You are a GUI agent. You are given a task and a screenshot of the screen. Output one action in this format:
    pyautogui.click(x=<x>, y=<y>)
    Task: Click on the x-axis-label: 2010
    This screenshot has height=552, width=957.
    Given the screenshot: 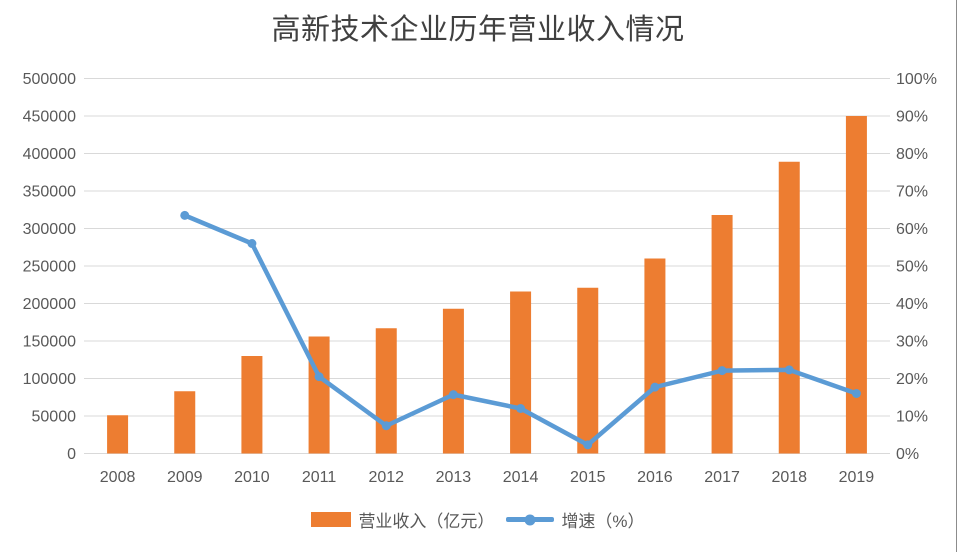 What is the action you would take?
    pyautogui.click(x=252, y=477)
    